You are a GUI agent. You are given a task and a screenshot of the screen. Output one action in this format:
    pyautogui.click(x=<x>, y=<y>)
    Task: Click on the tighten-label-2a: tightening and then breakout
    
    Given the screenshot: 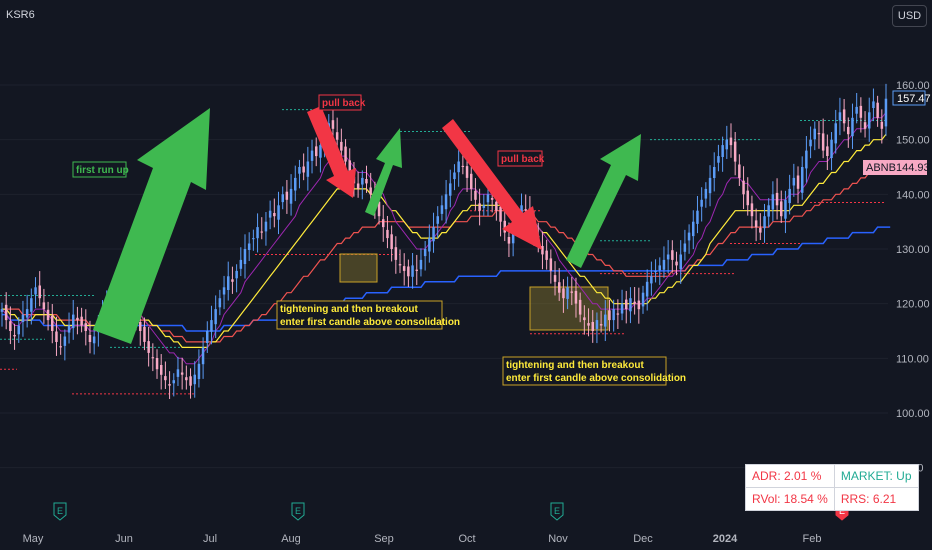 What is the action you would take?
    pyautogui.click(x=575, y=365)
    